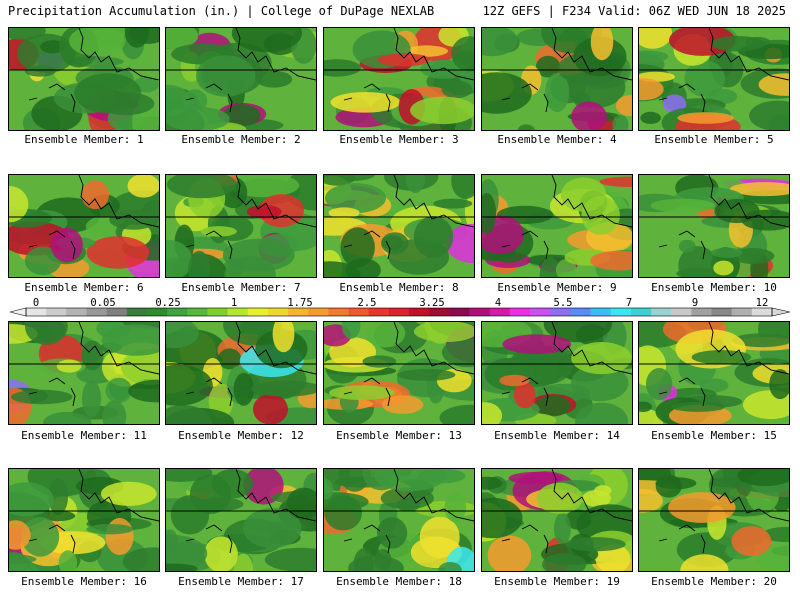 The height and width of the screenshot is (600, 800). Describe the element at coordinates (241, 139) in the screenshot. I see `ensemble-member-label: Ensemble Member: 2` at that location.